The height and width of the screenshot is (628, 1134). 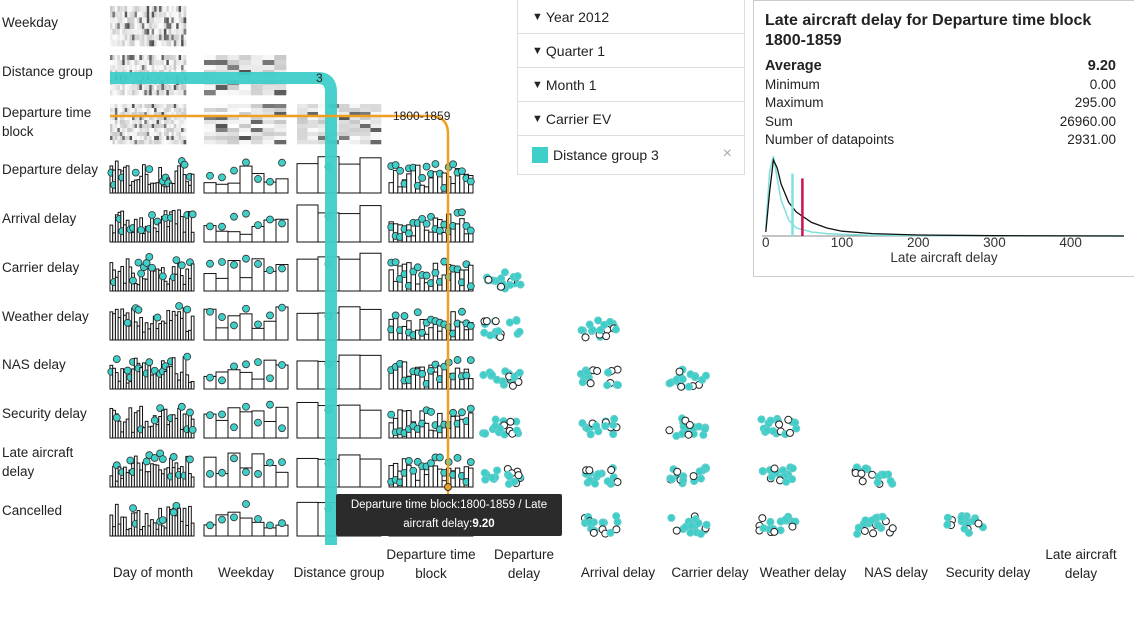 I want to click on filter-quarter: ▼ Quarter 1, so click(x=631, y=51).